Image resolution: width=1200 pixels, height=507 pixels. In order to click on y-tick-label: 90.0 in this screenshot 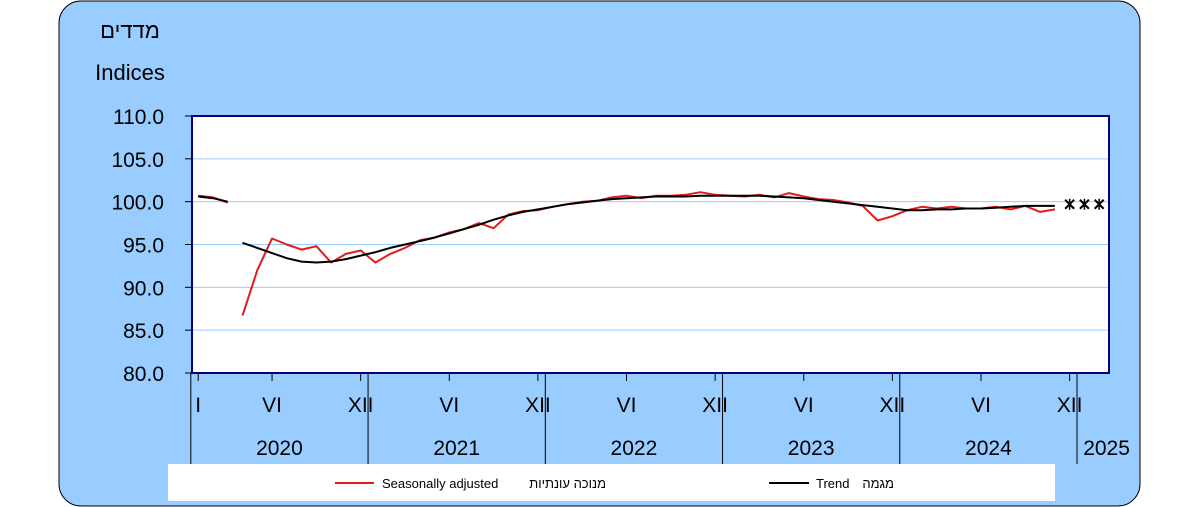, I will do `click(143, 288)`.